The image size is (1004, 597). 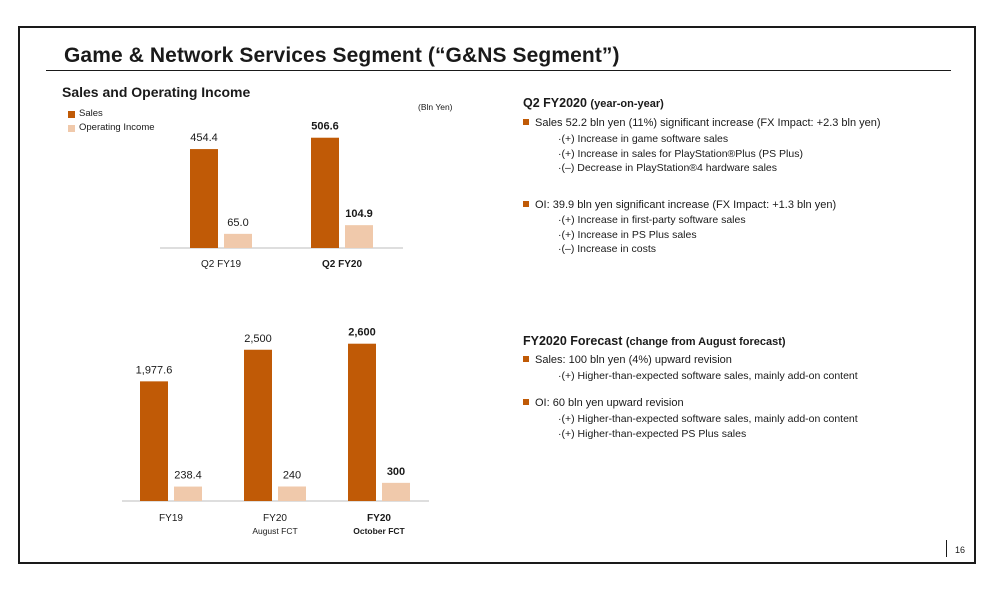 I want to click on data-label: 1,977.6, so click(x=154, y=370).